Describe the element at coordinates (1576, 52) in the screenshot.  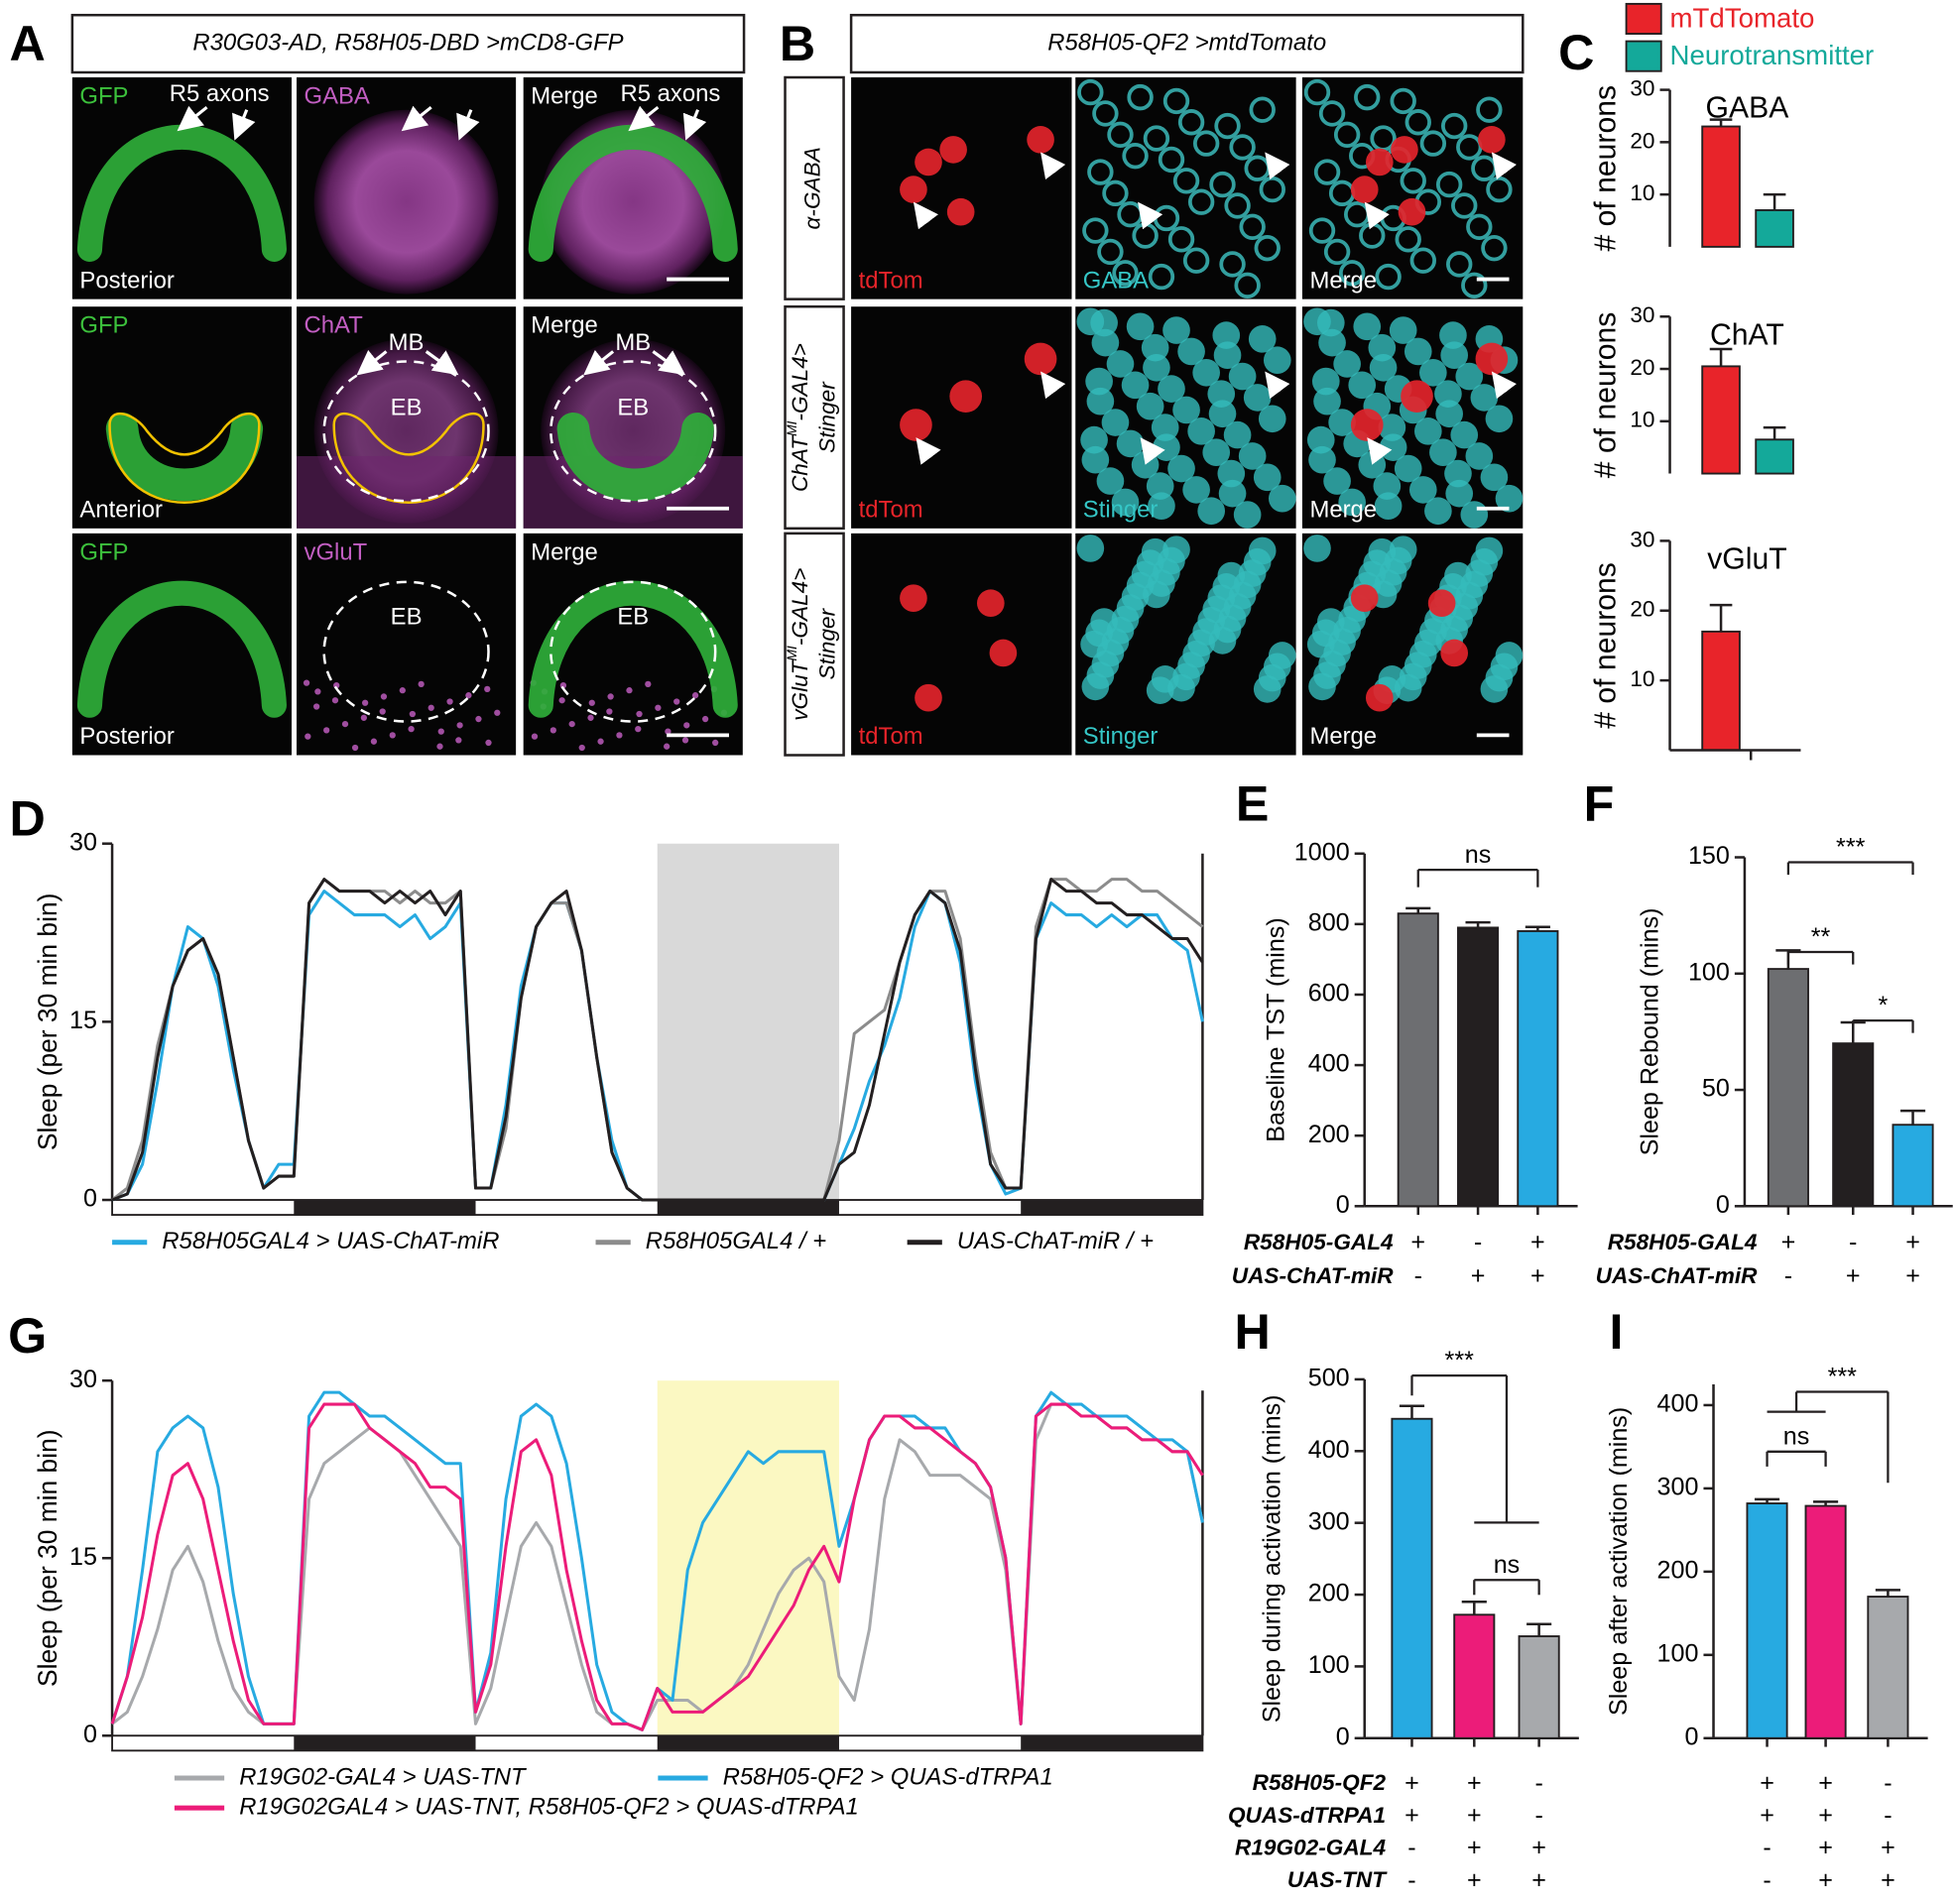
I see `panel-letter: C` at that location.